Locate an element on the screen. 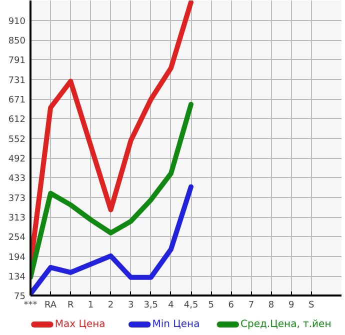  y-tick-label: 134 is located at coordinates (17, 277).